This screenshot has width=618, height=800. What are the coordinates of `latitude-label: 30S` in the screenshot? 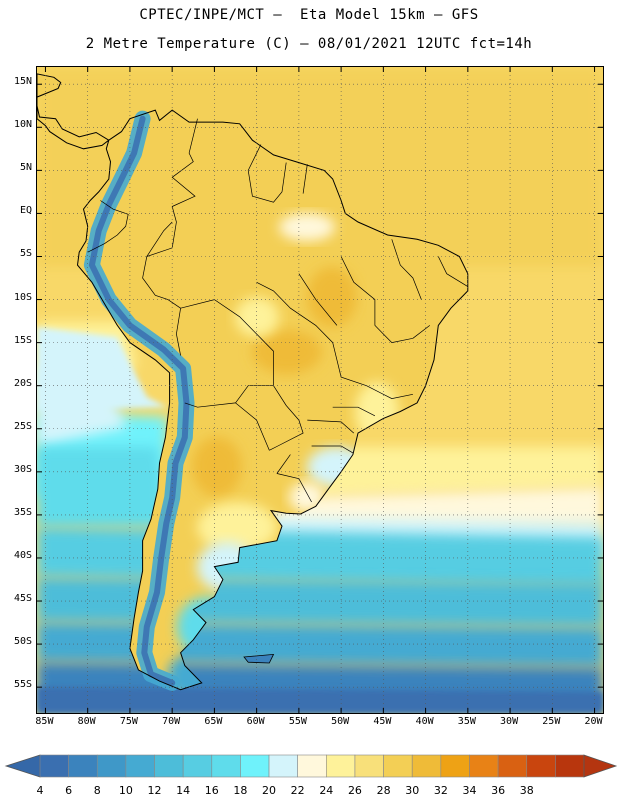 It's located at (22, 469).